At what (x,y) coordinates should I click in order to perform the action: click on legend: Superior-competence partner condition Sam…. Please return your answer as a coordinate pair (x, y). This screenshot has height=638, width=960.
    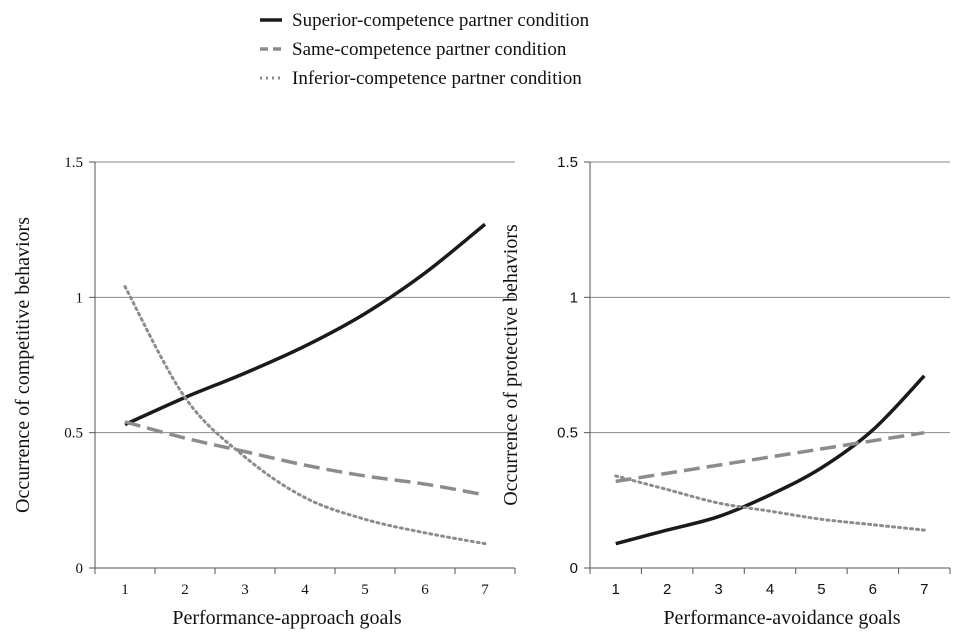
    Looking at the image, I should click on (425, 49).